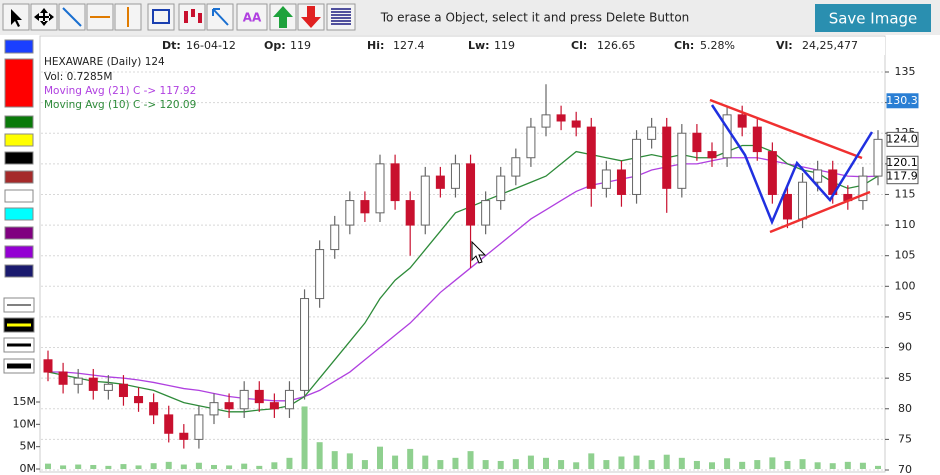 The height and width of the screenshot is (475, 940). Describe the element at coordinates (905, 316) in the screenshot. I see `y-tick-label: 95` at that location.